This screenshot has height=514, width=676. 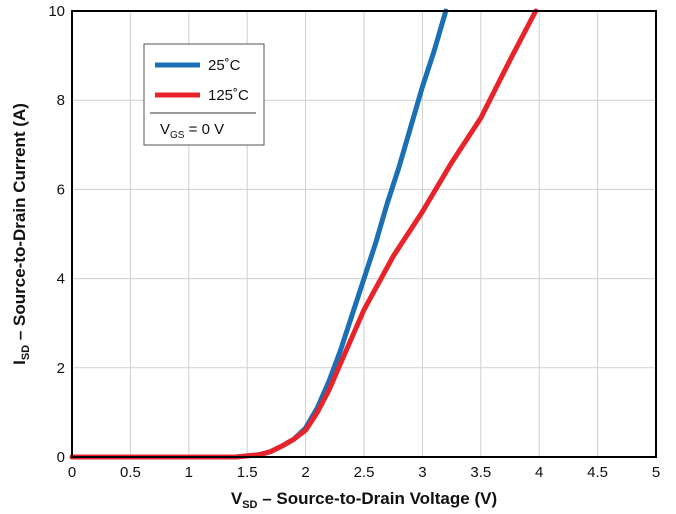 I want to click on x-tick-label: 4, so click(x=539, y=472).